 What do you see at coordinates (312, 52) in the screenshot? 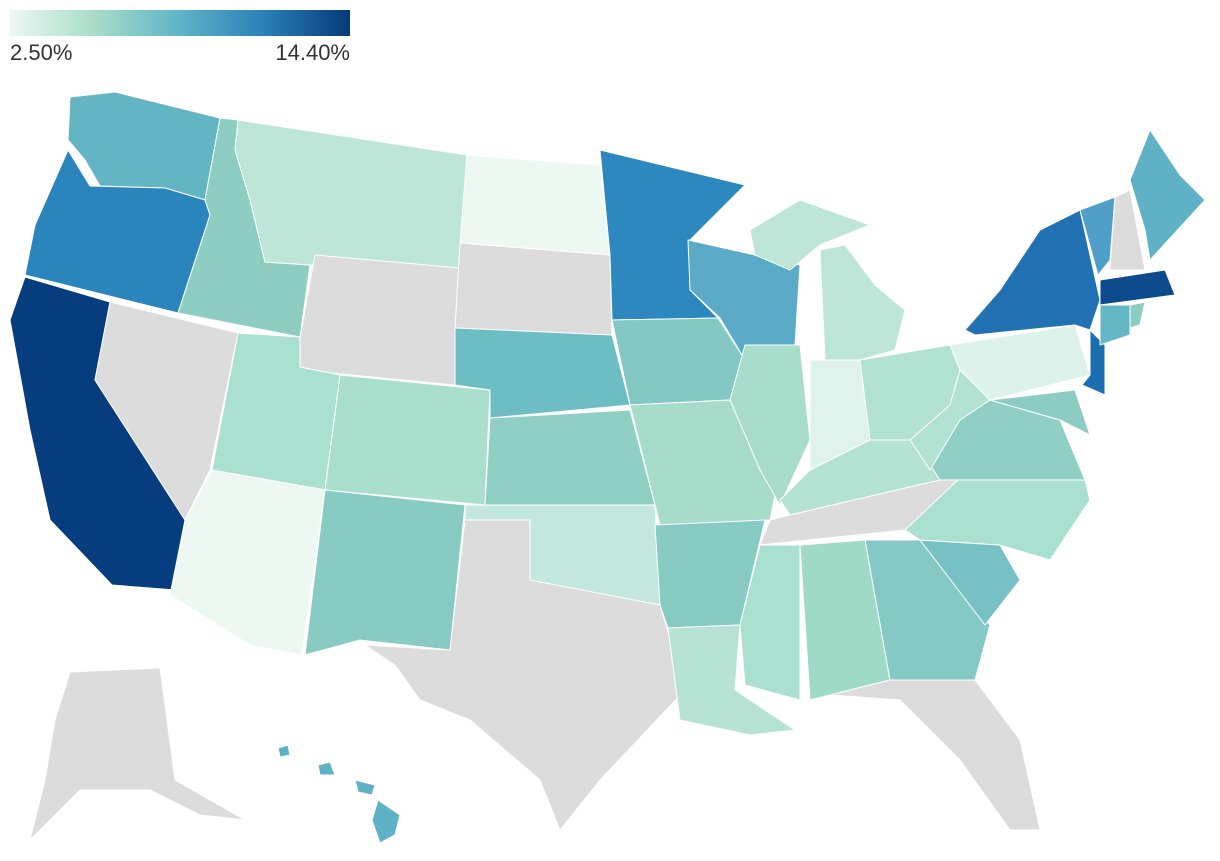
I see `colorbar-label: 14.40%` at bounding box center [312, 52].